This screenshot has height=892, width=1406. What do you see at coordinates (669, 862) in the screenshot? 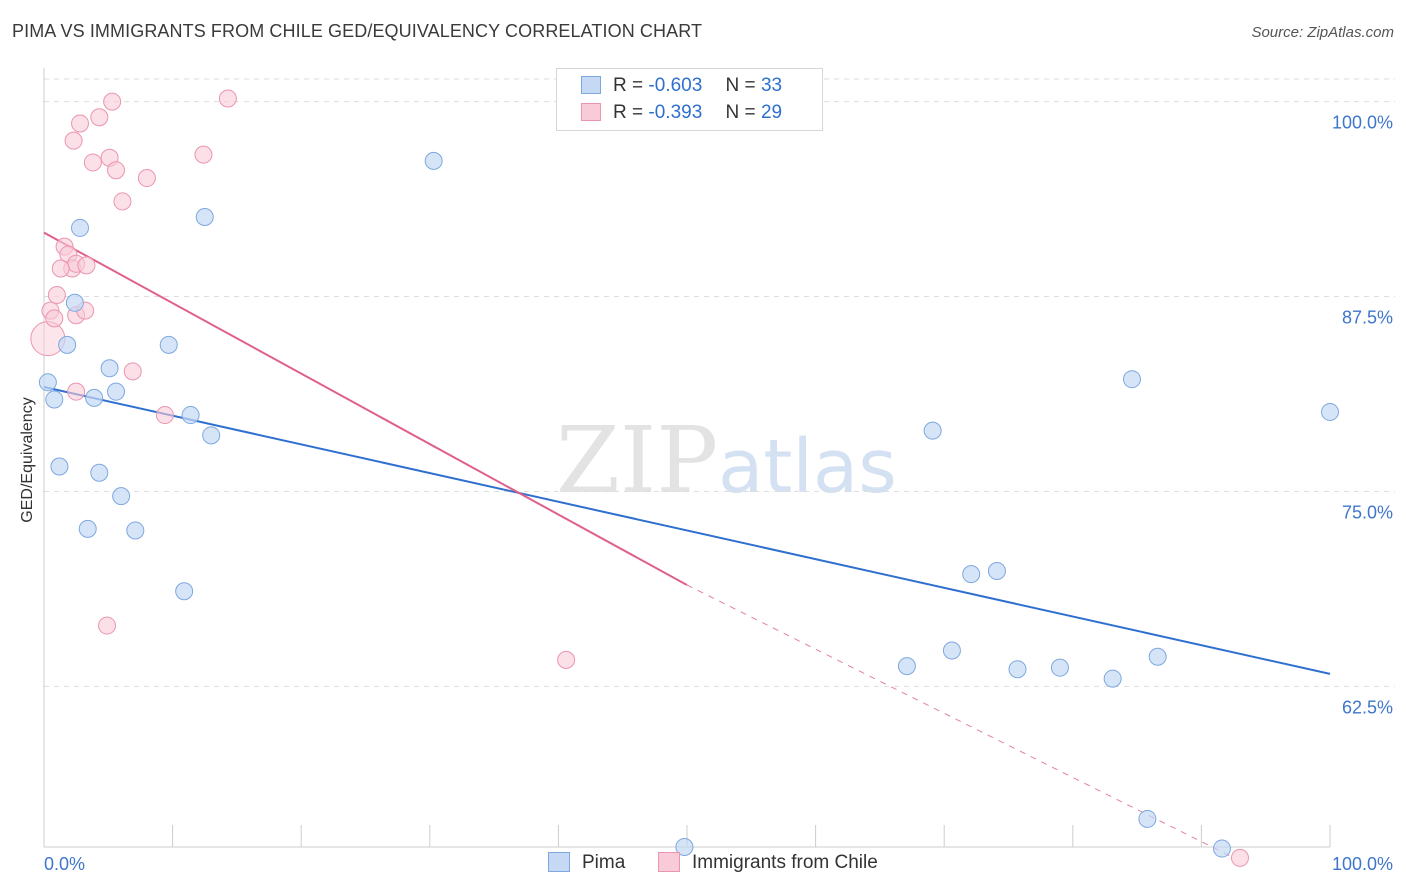
I see `series-swatch-chile` at bounding box center [669, 862].